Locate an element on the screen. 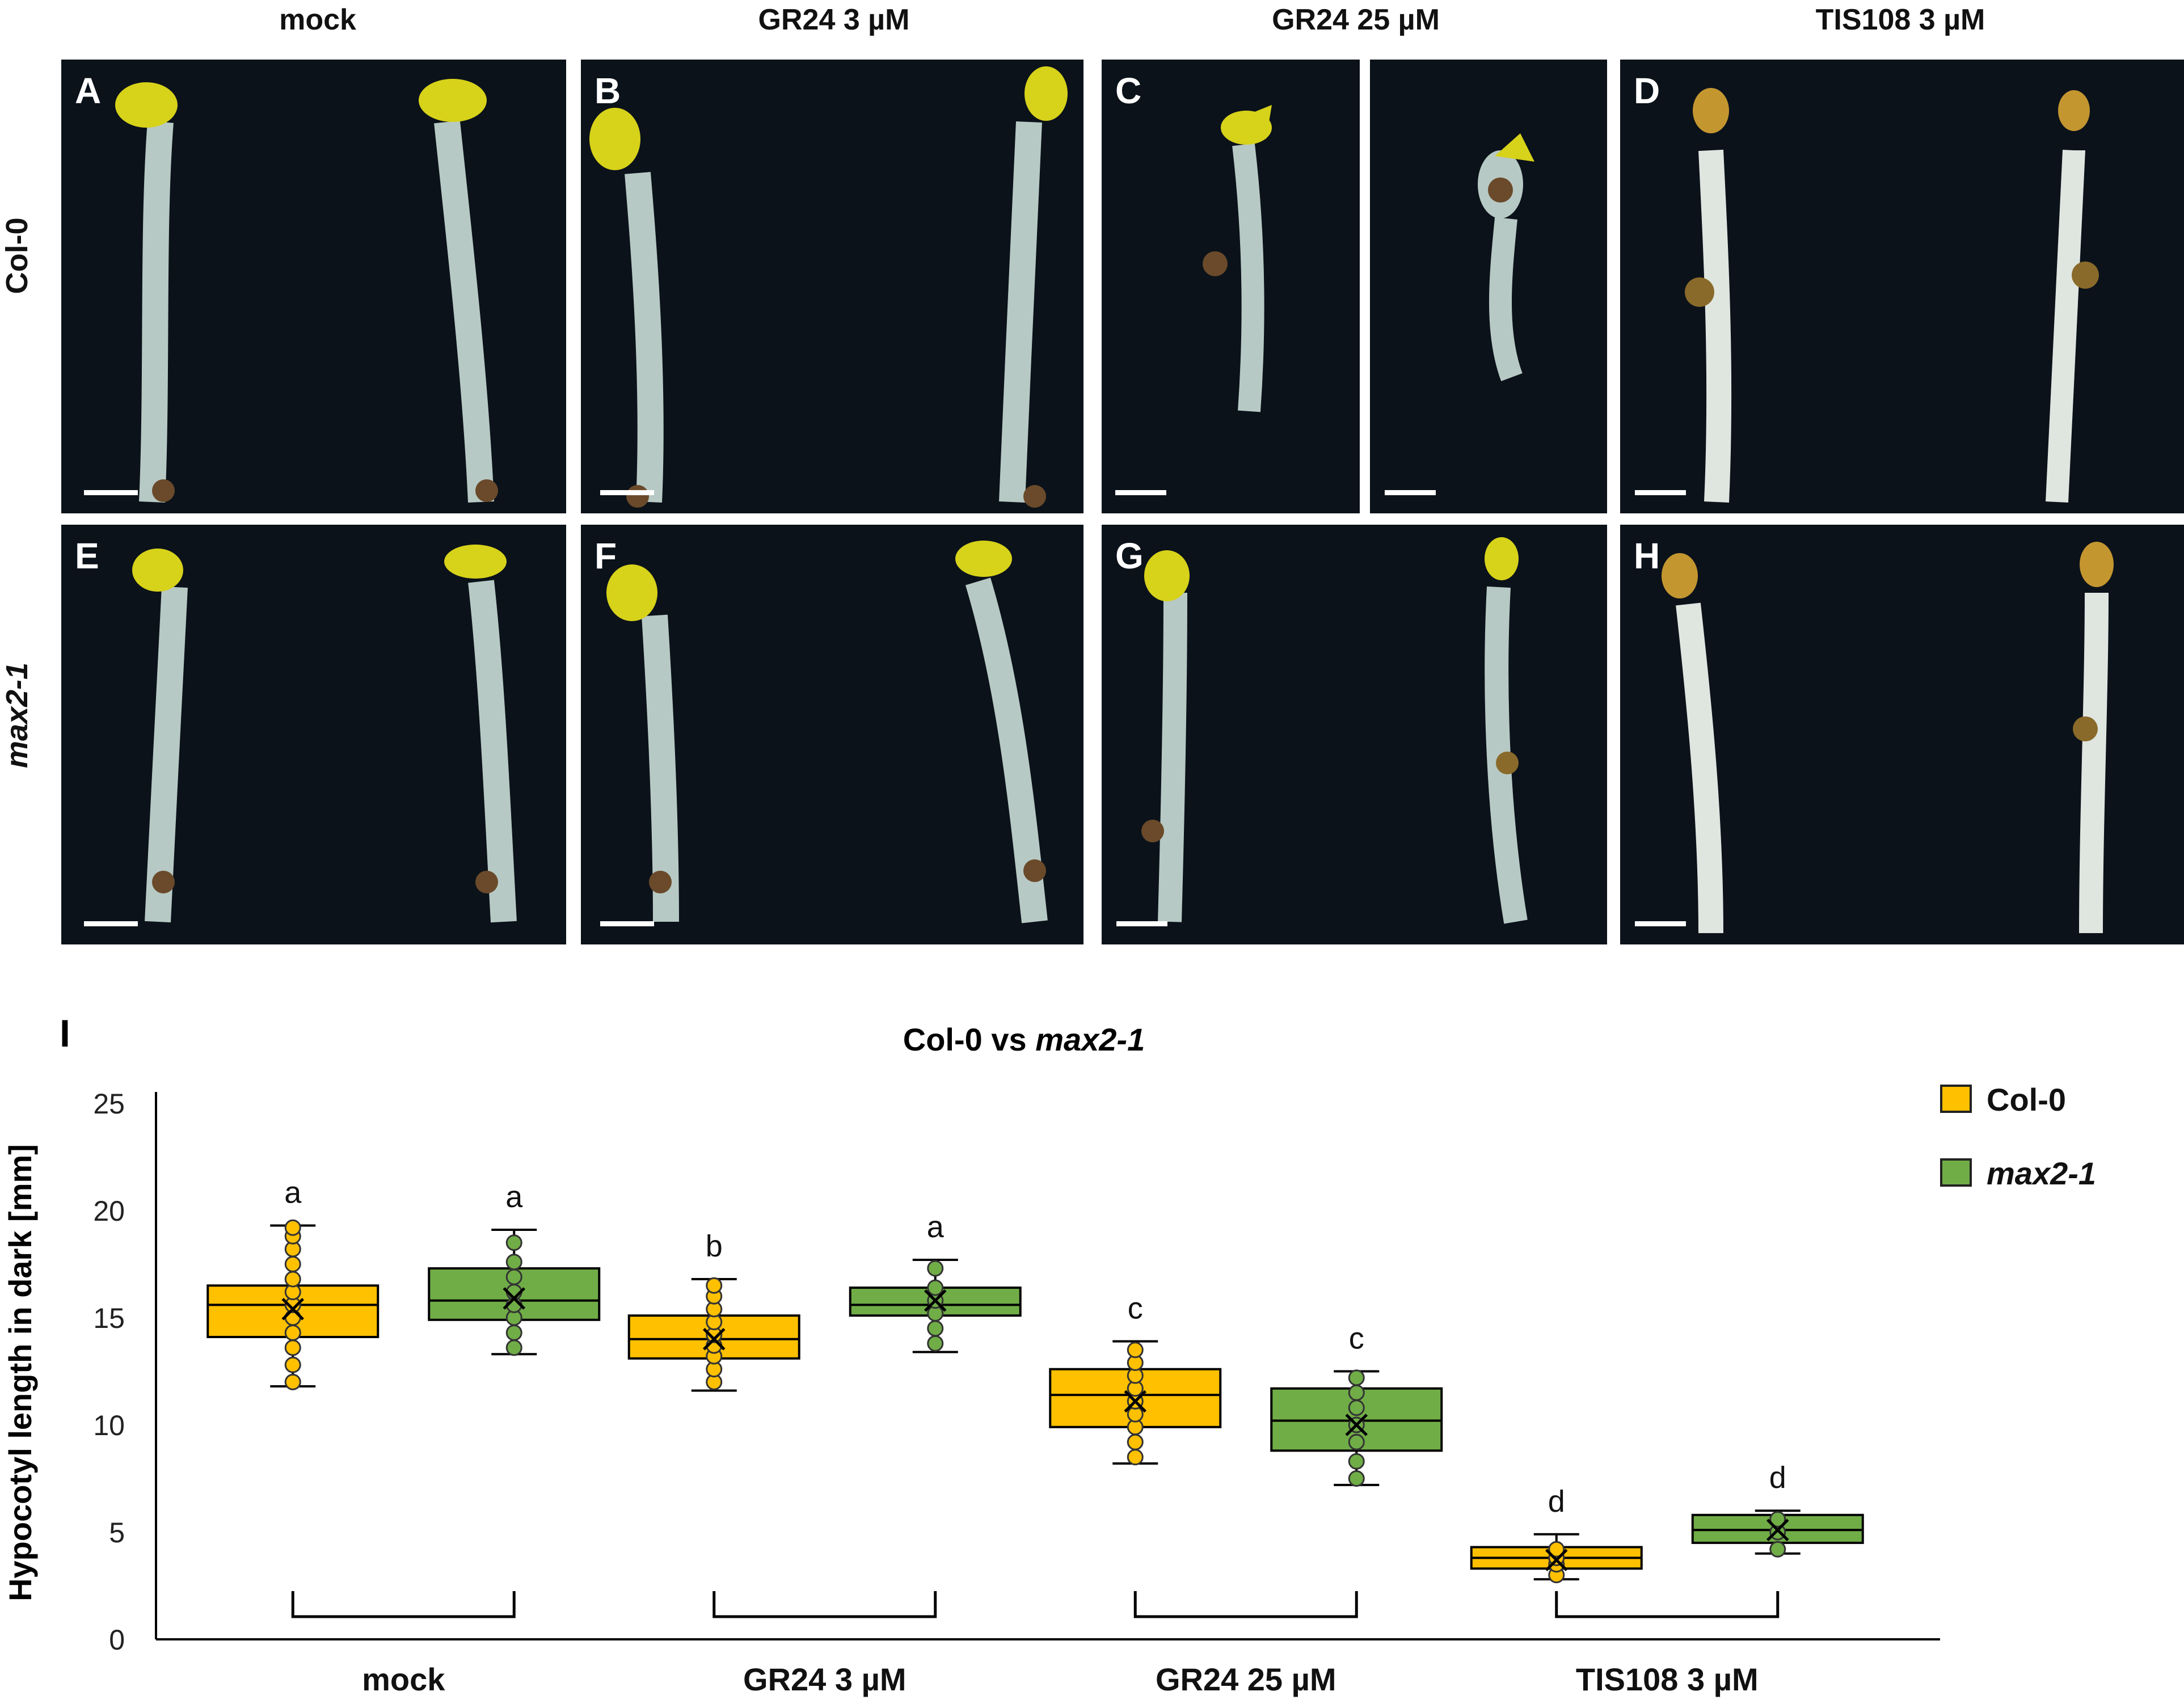 The image size is (2184, 1704). photo-panel-a: A is located at coordinates (313, 286).